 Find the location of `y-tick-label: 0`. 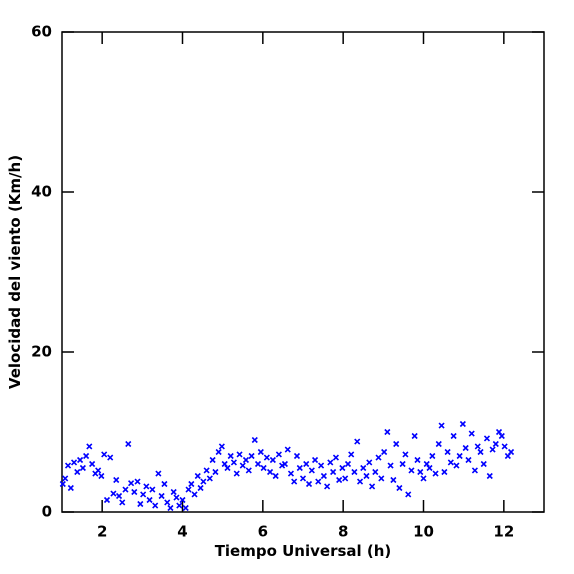

y-tick-label: 0 is located at coordinates (47, 512).